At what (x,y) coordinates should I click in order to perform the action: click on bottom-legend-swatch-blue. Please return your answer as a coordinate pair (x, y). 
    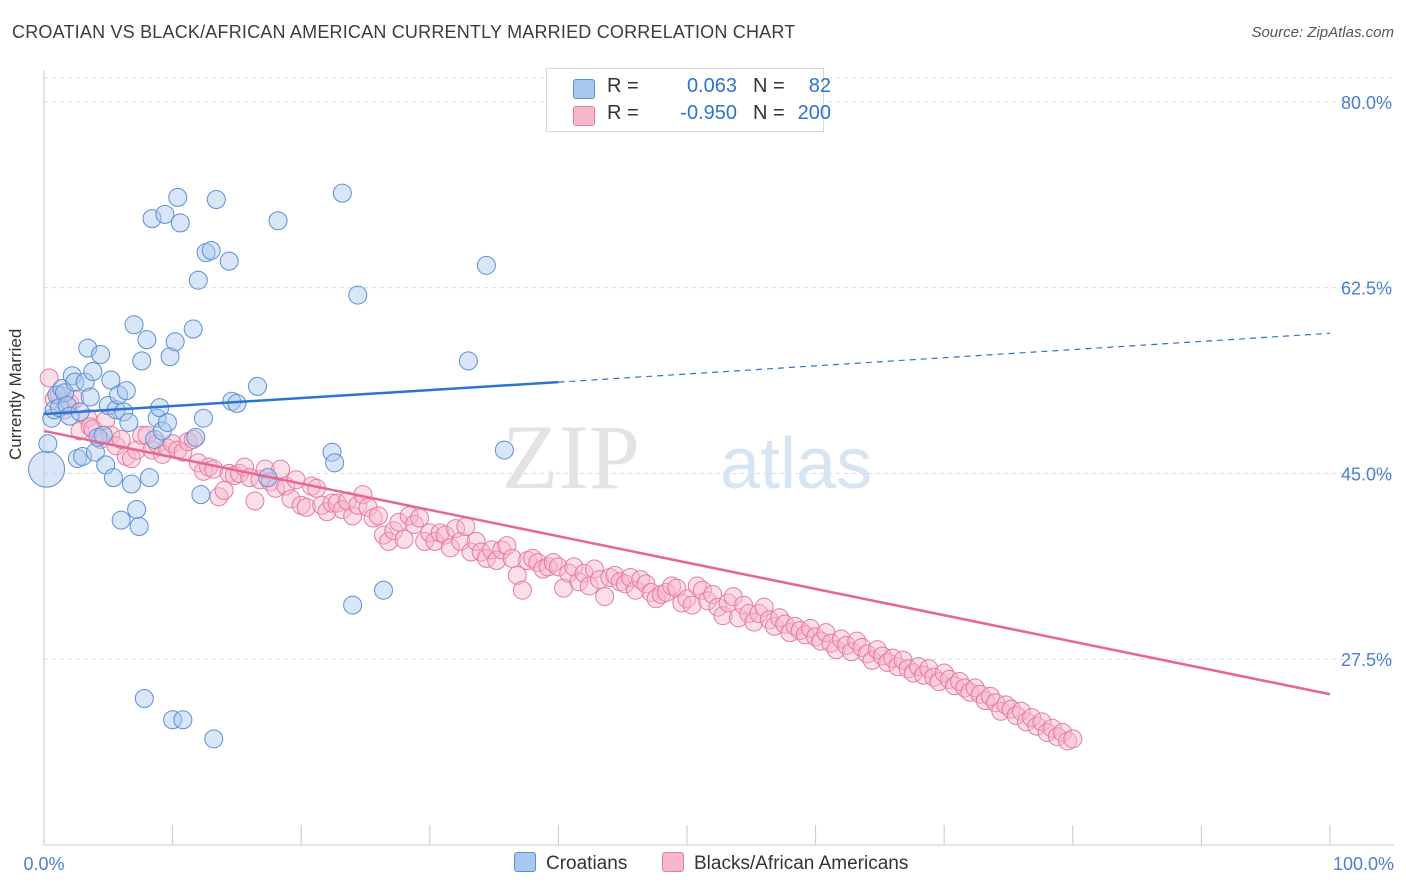
    Looking at the image, I should click on (525, 862).